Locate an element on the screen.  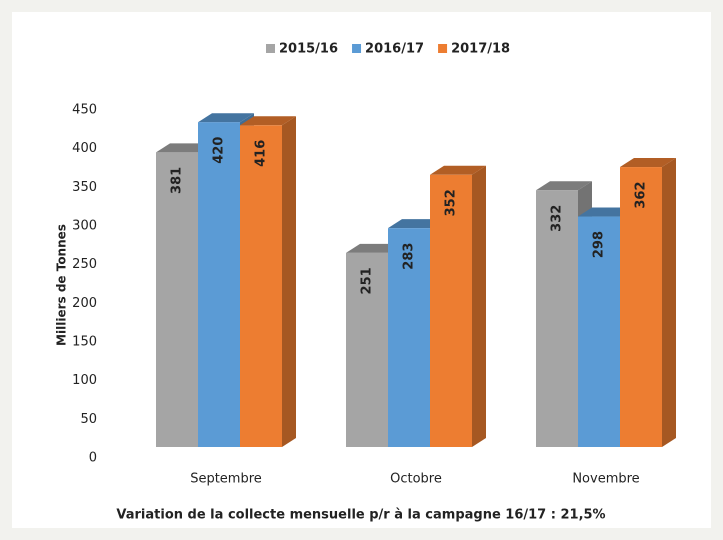
value-label: 332 is located at coordinates (557, 218).